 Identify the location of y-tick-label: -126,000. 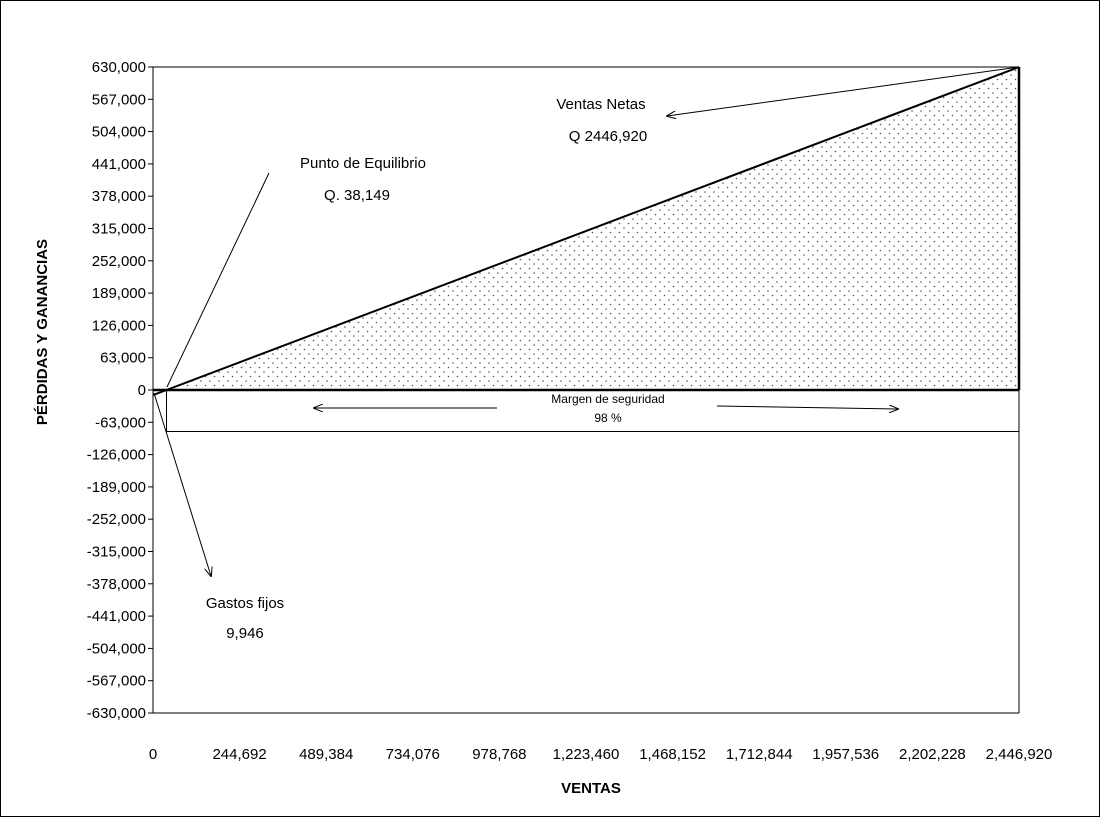
(116, 455).